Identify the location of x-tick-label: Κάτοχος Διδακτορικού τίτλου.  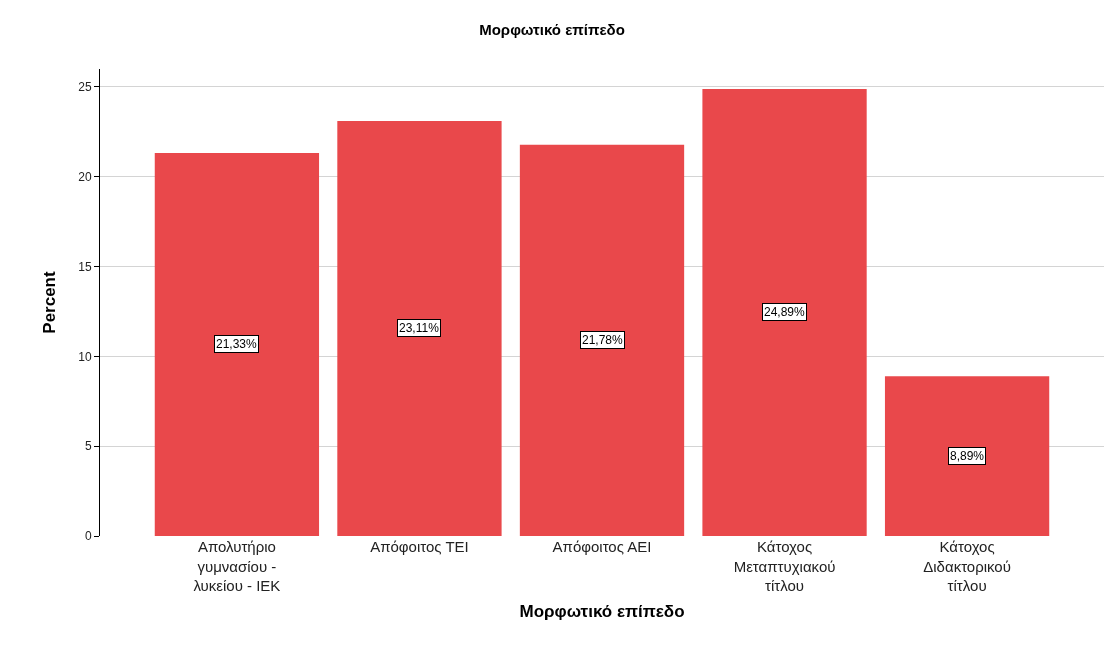
(967, 566).